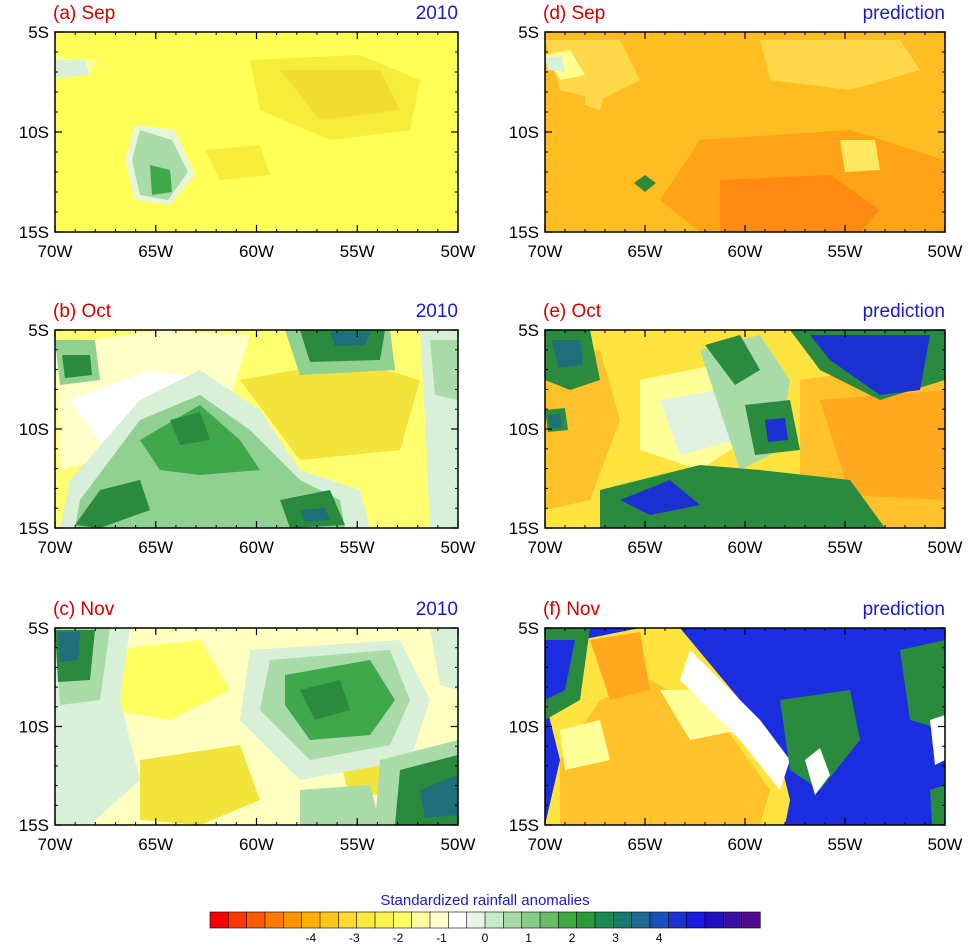 Image resolution: width=969 pixels, height=945 pixels. I want to click on colorbar-label: 3, so click(615, 938).